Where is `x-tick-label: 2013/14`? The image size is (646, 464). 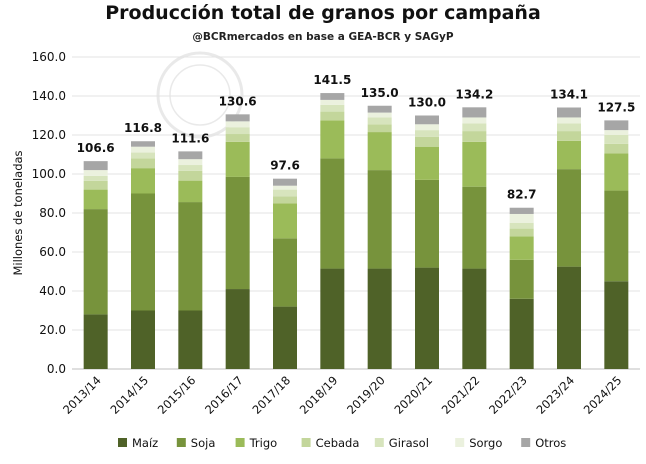
x-tick-label: 2013/14 is located at coordinates (82, 395).